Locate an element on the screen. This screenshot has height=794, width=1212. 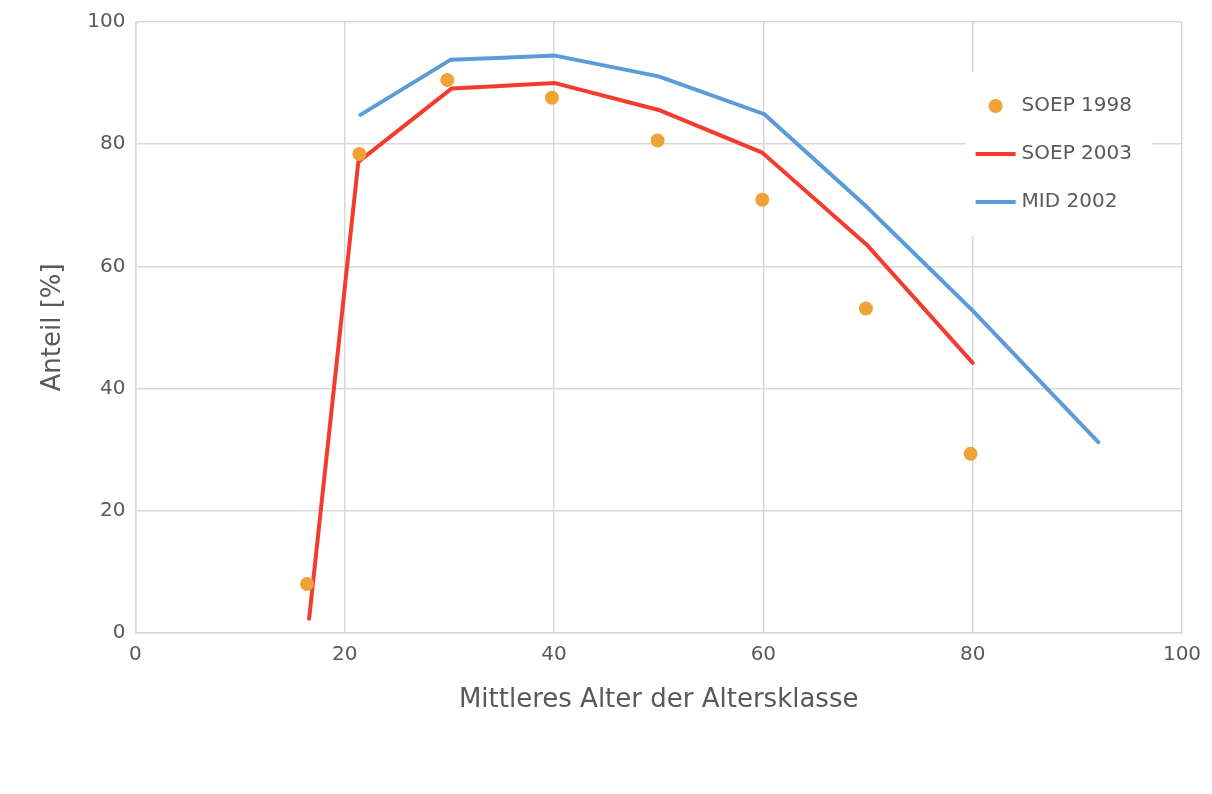
legend-label: SOEP 1998 is located at coordinates (1076, 104).